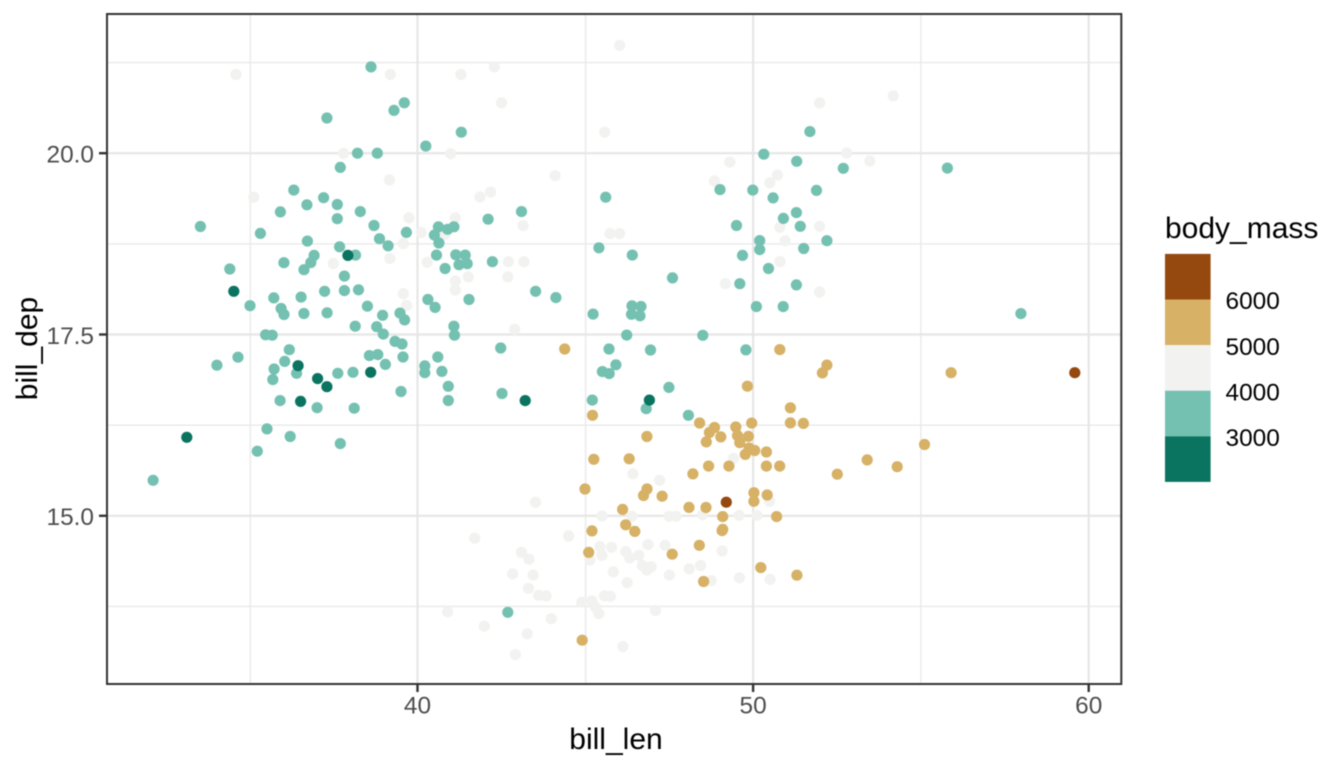 The image size is (1344, 768). What do you see at coordinates (1253, 347) in the screenshot?
I see `svg-text: 5000` at bounding box center [1253, 347].